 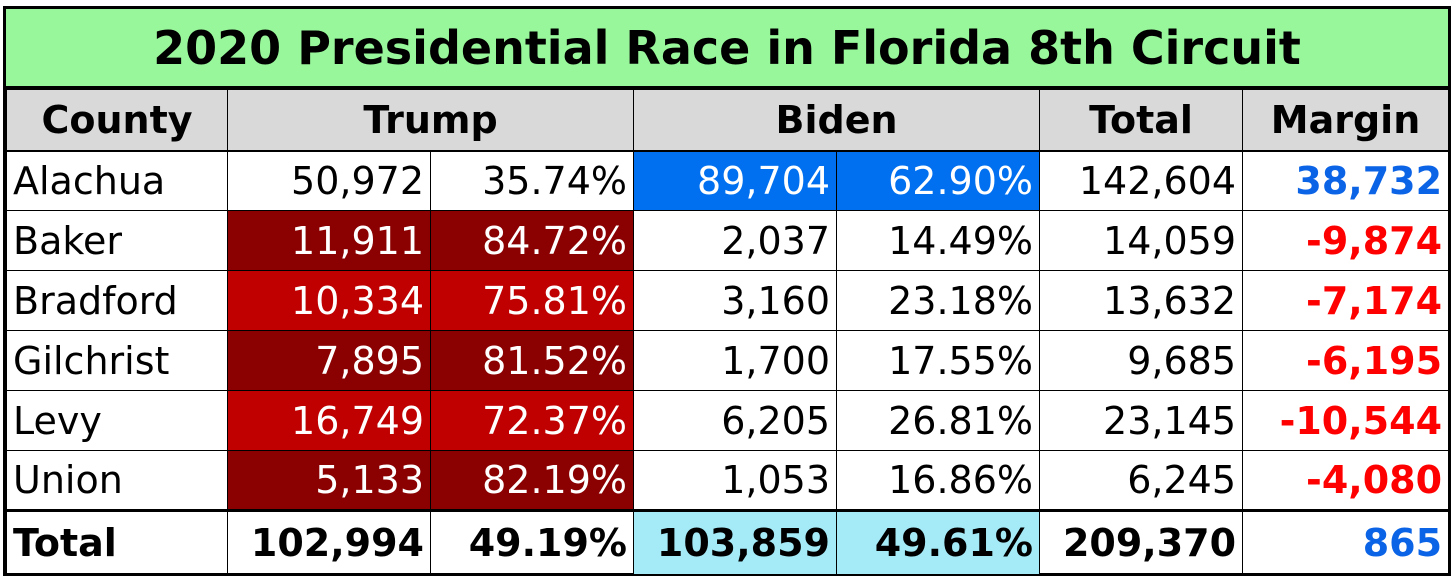 What do you see at coordinates (117, 542) in the screenshot?
I see `totals-label: Total` at bounding box center [117, 542].